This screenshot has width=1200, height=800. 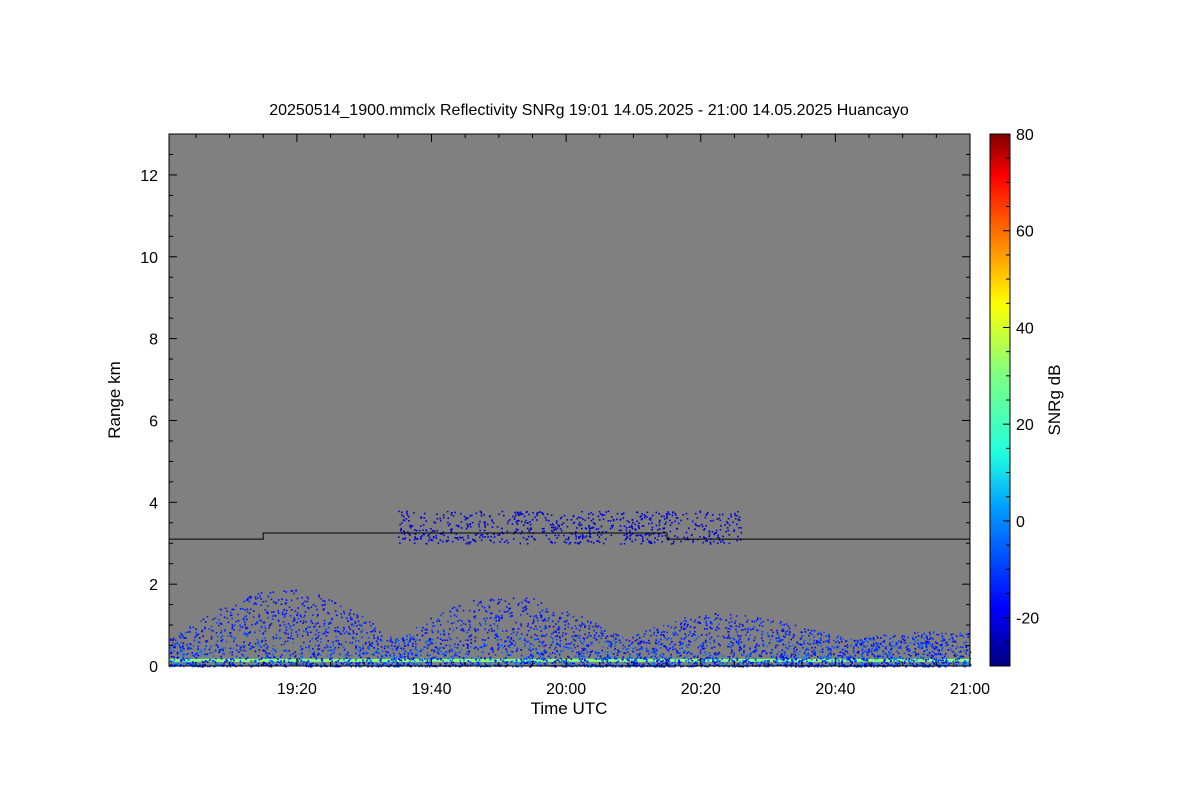 I want to click on y-tick-label: 8, so click(x=153, y=340).